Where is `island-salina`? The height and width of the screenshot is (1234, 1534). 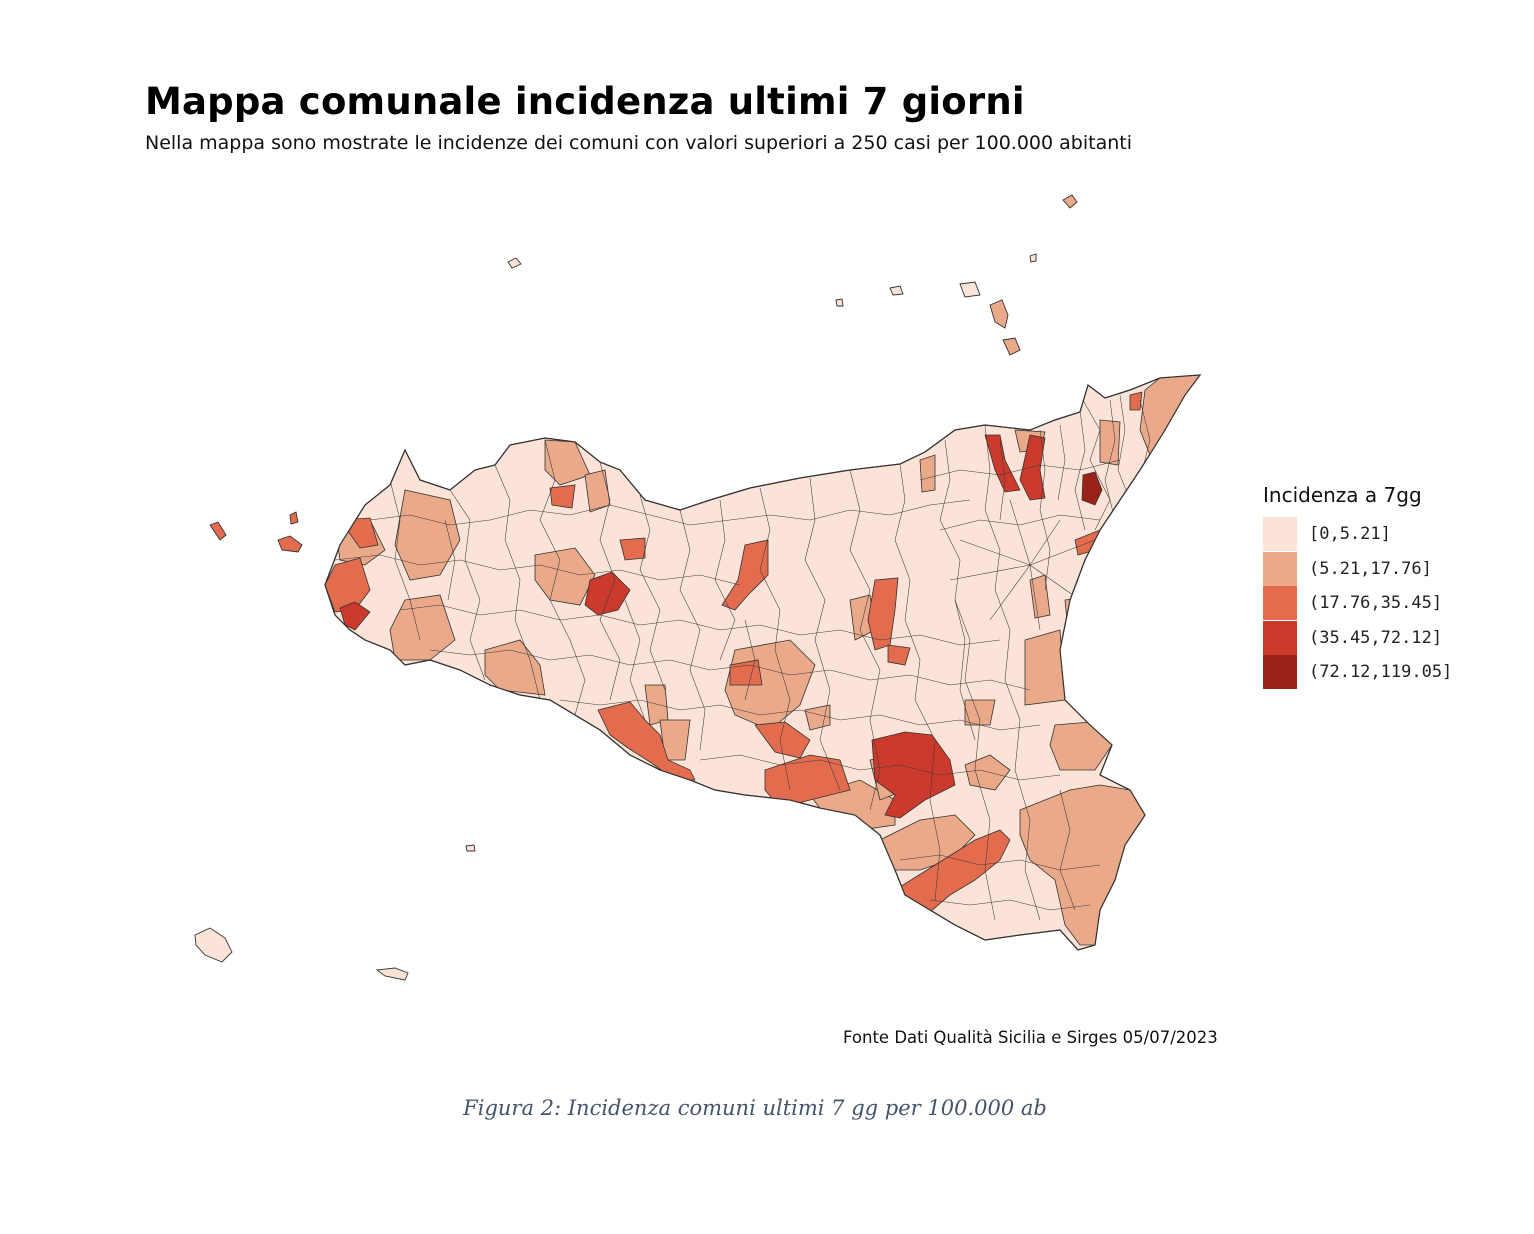
island-salina is located at coordinates (970, 289).